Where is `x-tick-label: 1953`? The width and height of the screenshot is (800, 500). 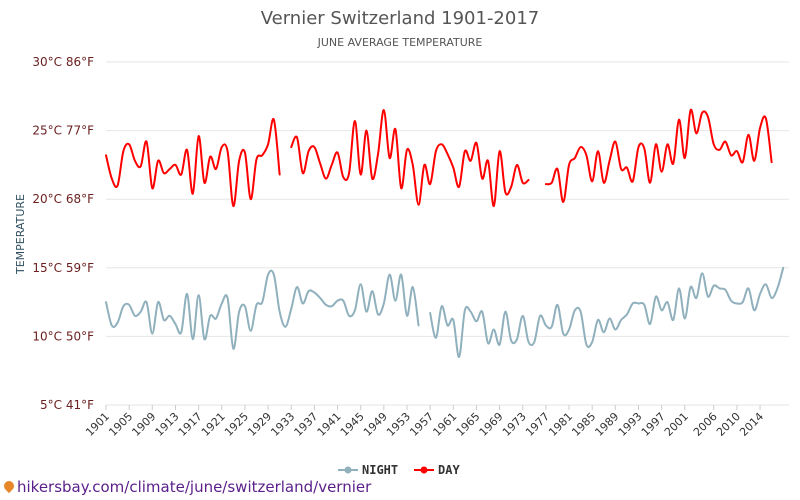 x-tick-label: 1953 is located at coordinates (398, 424).